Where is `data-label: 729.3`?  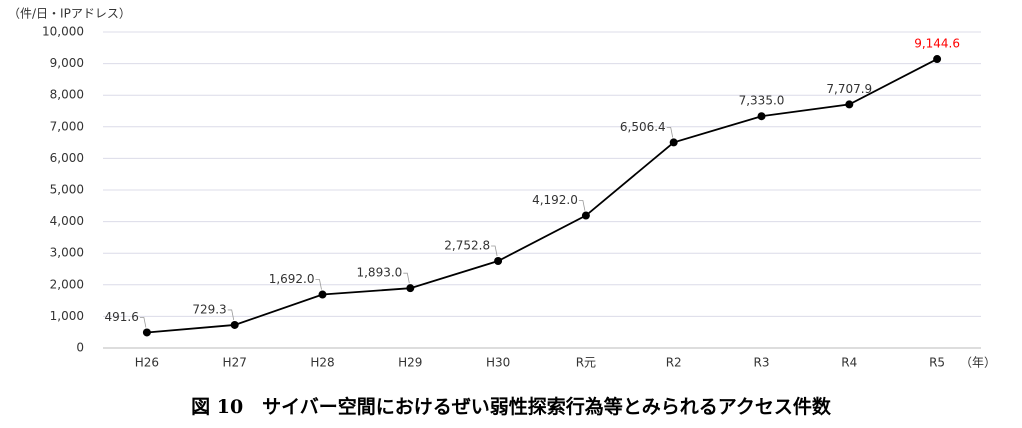 data-label: 729.3 is located at coordinates (209, 309).